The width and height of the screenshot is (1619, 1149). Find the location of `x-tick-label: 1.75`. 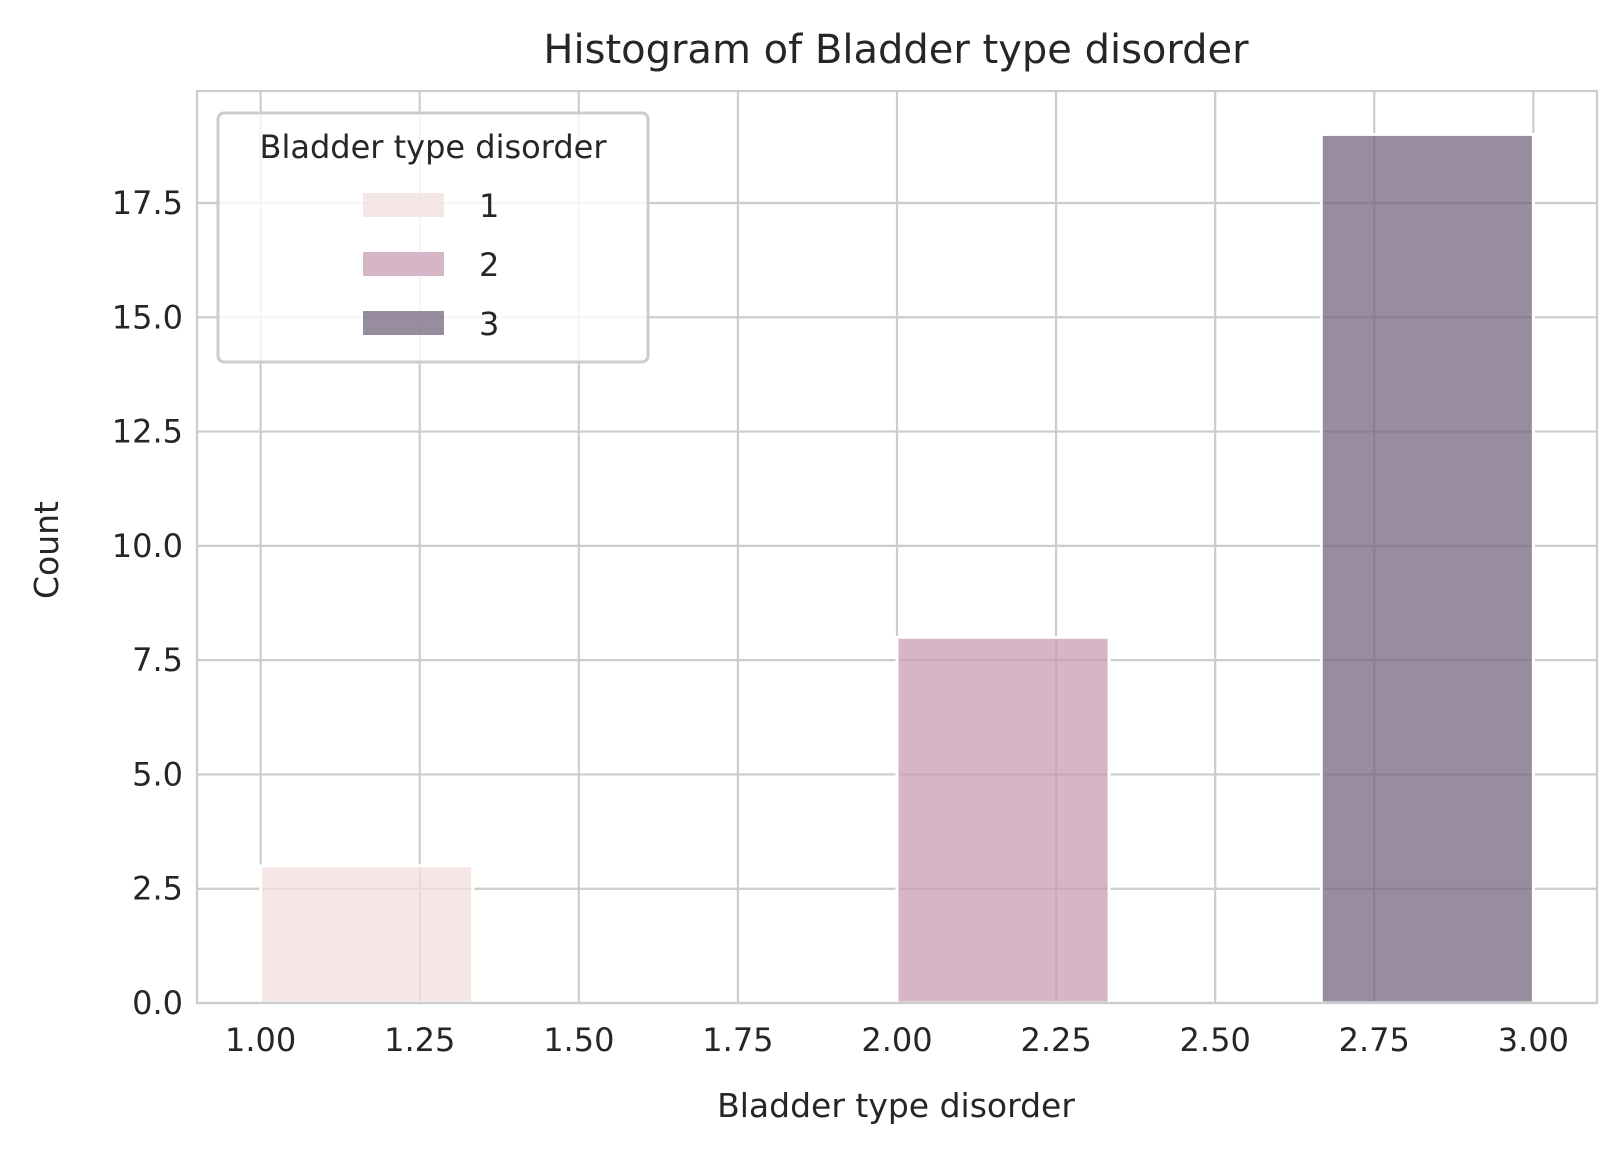

x-tick-label: 1.75 is located at coordinates (737, 1040).